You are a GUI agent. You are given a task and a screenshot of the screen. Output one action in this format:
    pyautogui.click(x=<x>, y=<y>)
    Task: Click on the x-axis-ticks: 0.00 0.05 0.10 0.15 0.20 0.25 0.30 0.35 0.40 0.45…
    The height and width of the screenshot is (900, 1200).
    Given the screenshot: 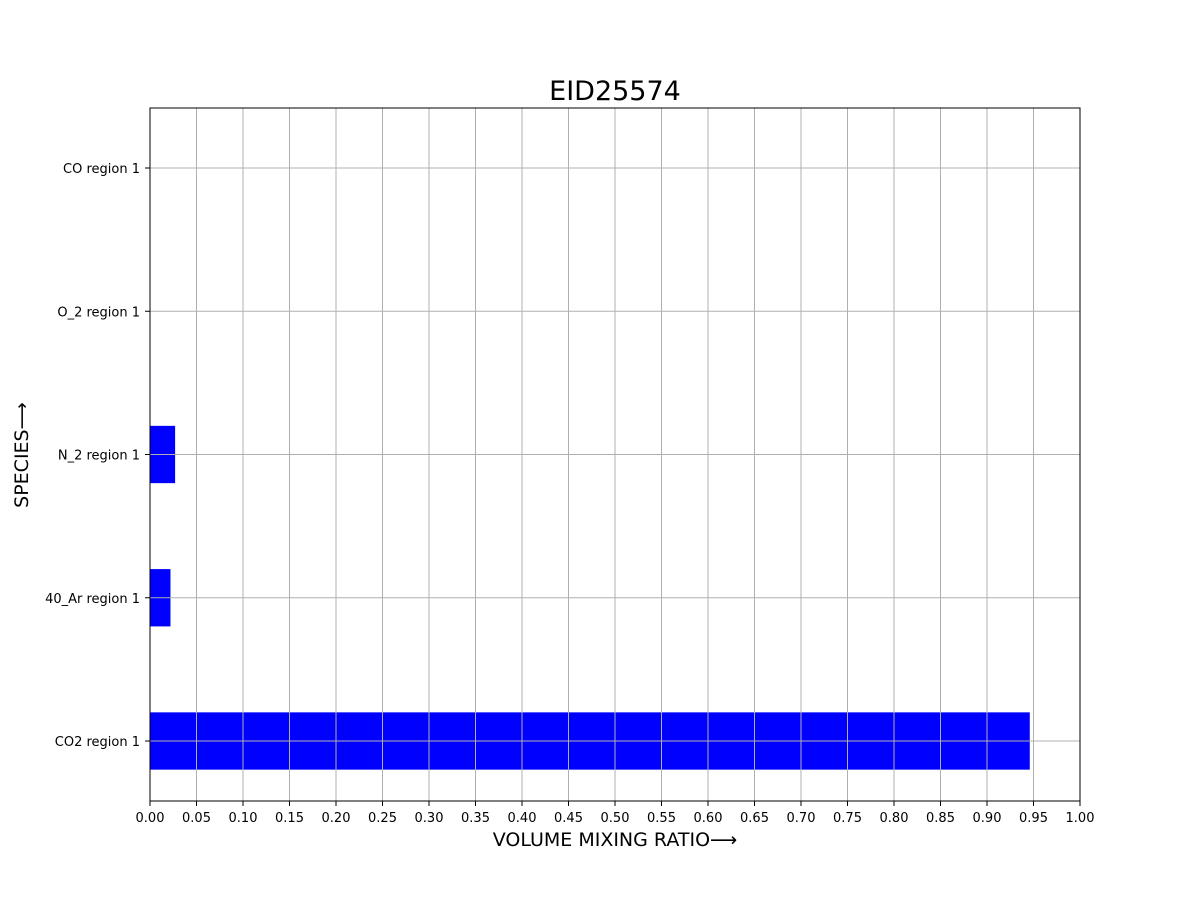 What is the action you would take?
    pyautogui.click(x=615, y=813)
    